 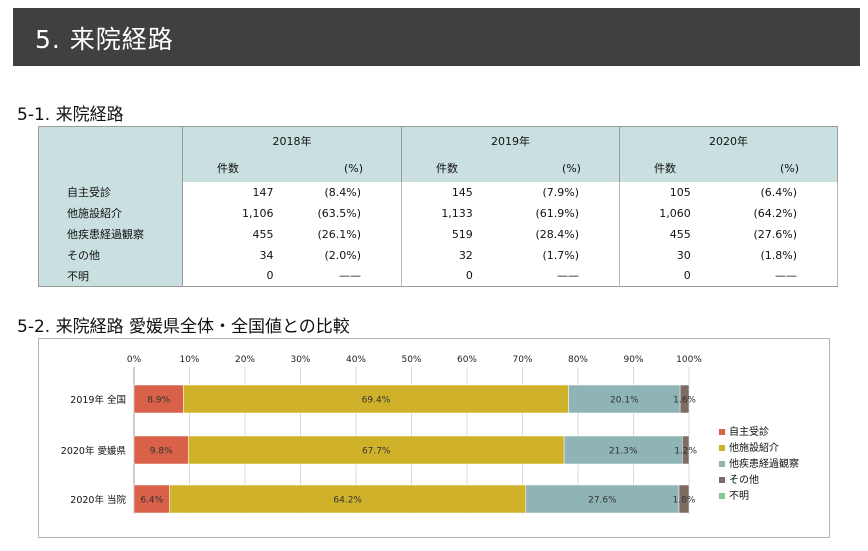 I want to click on count-cell: 1,133, so click(x=445, y=213).